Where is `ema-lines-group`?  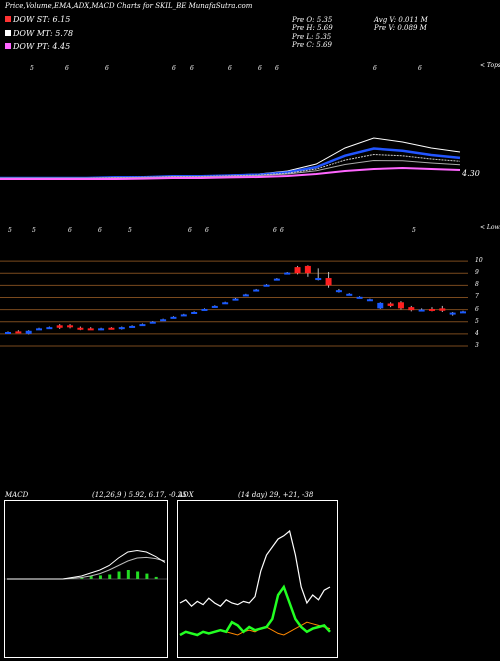
ema-lines-group is located at coordinates (230, 158).